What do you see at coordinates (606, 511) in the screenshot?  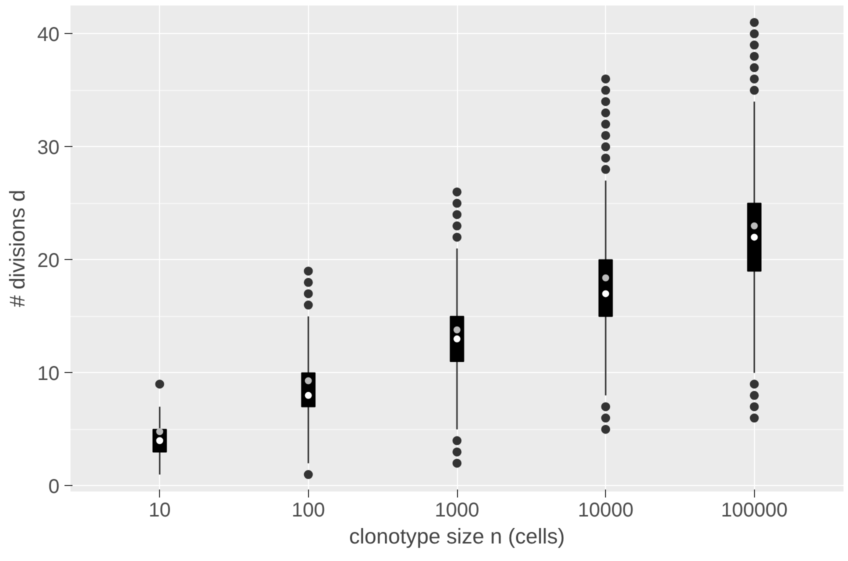 I see `x-tick-label: 10000` at bounding box center [606, 511].